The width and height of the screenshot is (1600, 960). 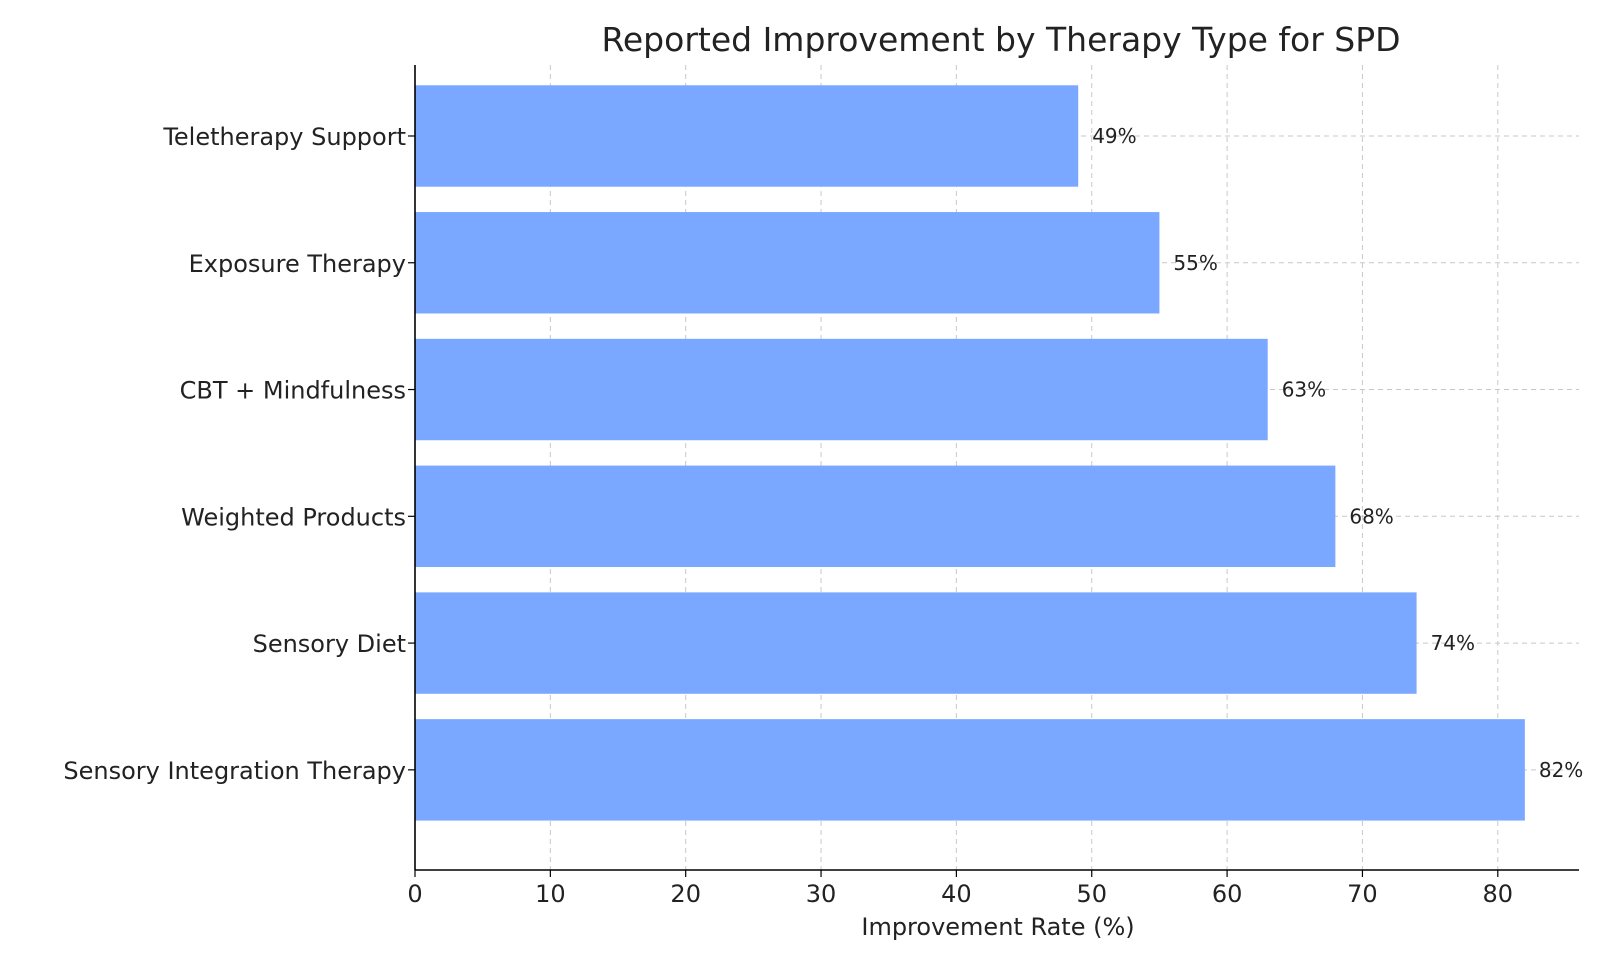 I want to click on data-label: 49%, so click(x=1114, y=136).